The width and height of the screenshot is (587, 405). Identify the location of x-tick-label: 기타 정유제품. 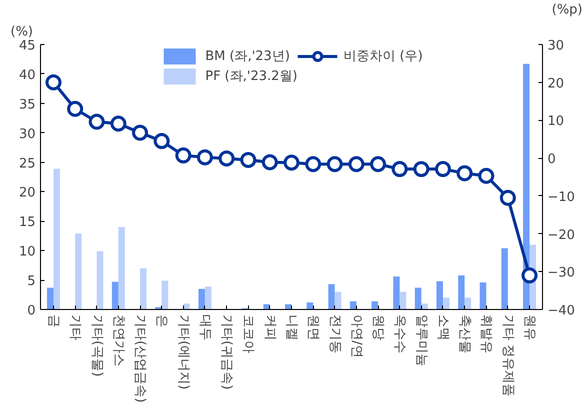
(508, 355).